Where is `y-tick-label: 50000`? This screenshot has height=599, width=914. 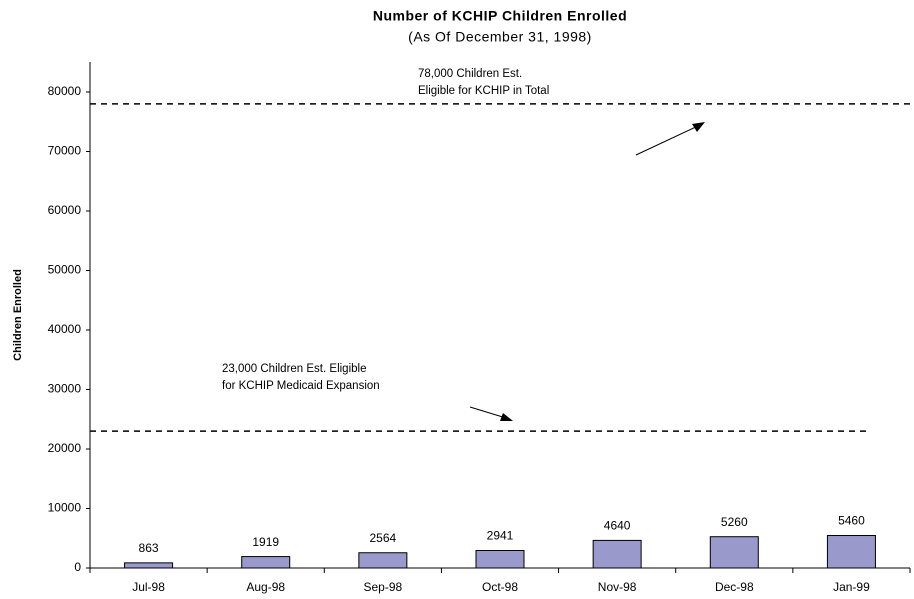 y-tick-label: 50000 is located at coordinates (65, 270).